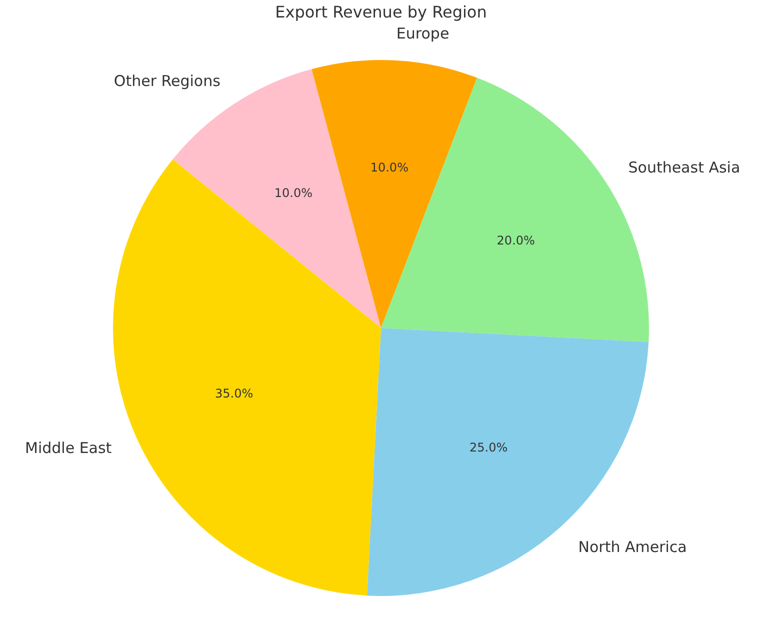 This screenshot has width=762, height=636. What do you see at coordinates (632, 547) in the screenshot?
I see `slice-label: North America` at bounding box center [632, 547].